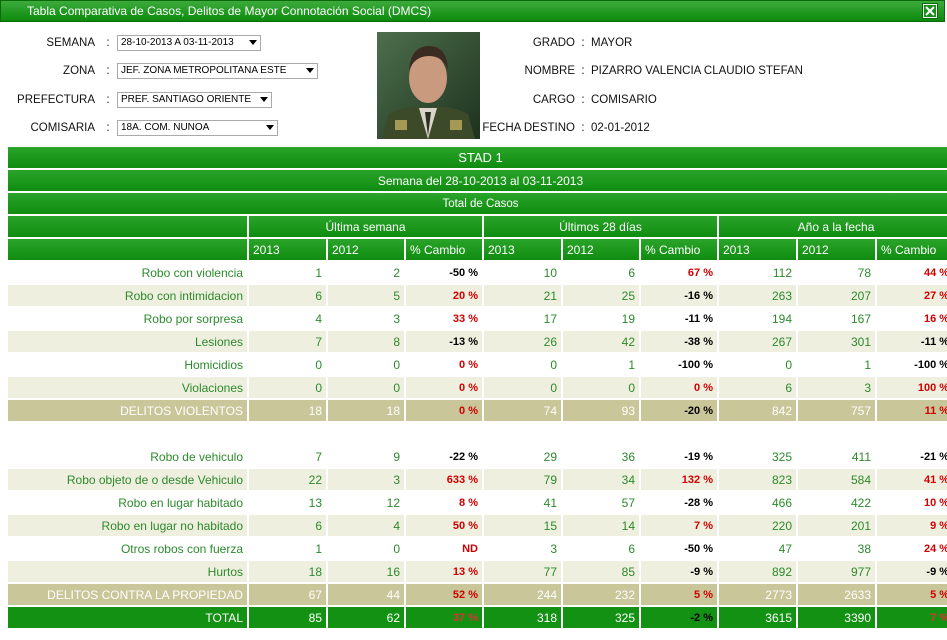 The image size is (947, 640). What do you see at coordinates (679, 594) in the screenshot?
I see `change-cell: 5 %` at bounding box center [679, 594].